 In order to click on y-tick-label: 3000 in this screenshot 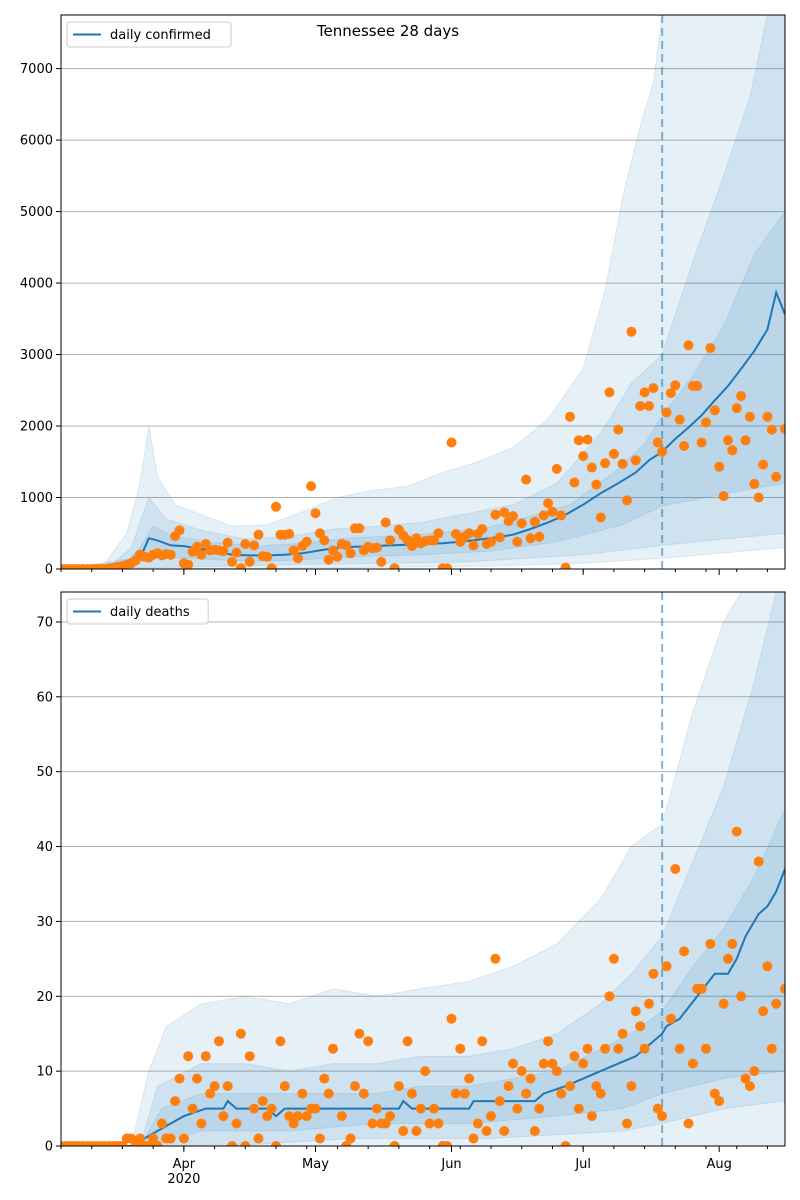, I will do `click(36, 355)`.